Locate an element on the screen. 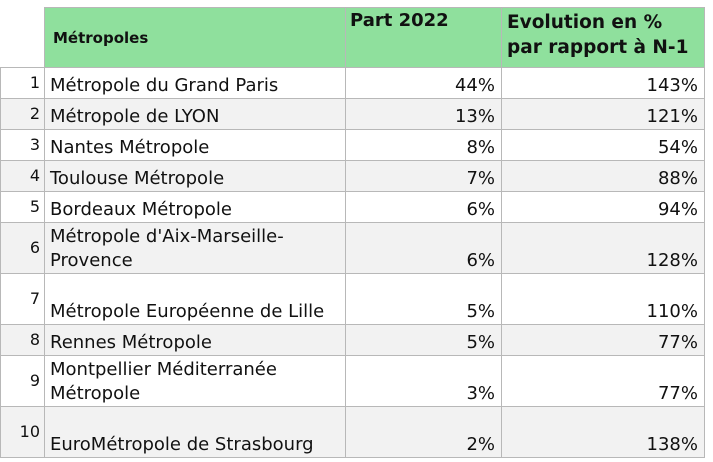  metropole-name: Métropole du Grand Paris is located at coordinates (195, 83).